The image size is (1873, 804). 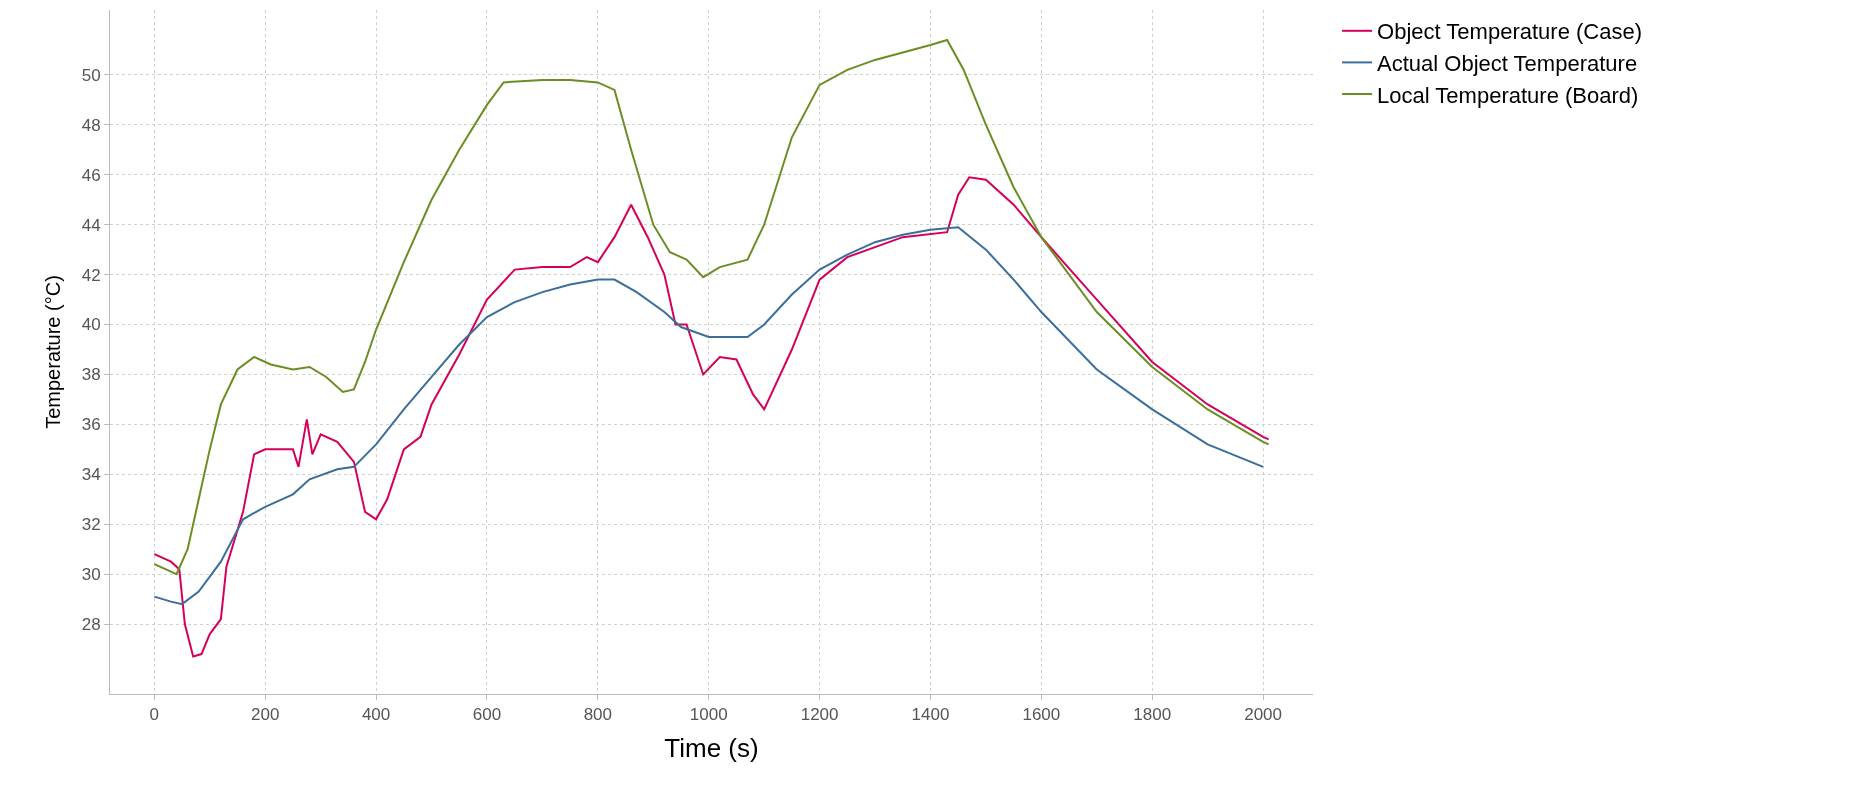 What do you see at coordinates (91, 525) in the screenshot?
I see `y-tick-label: 32` at bounding box center [91, 525].